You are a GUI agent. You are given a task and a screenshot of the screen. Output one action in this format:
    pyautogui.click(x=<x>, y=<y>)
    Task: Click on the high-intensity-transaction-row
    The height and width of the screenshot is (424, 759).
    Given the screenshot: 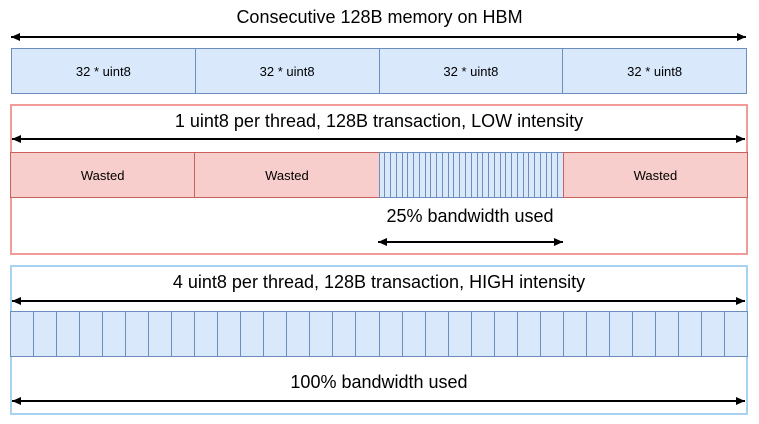 What is the action you would take?
    pyautogui.click(x=379, y=334)
    